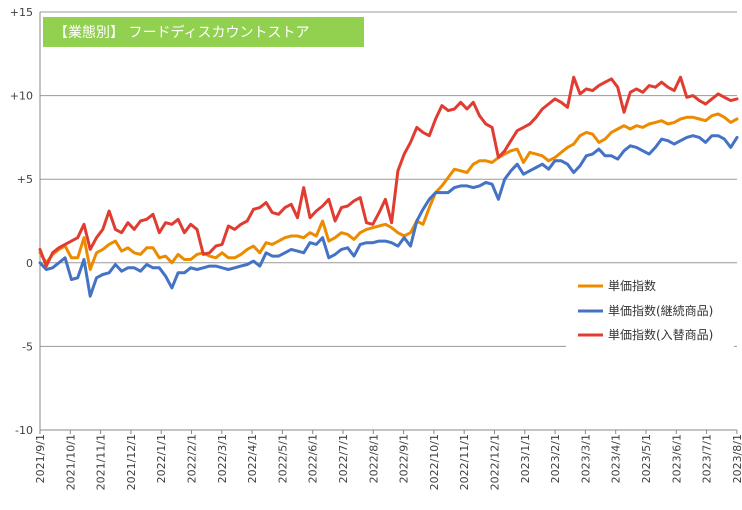 Image resolution: width=742 pixels, height=510 pixels. Describe the element at coordinates (27, 346) in the screenshot. I see `y-tick-label: -5` at that location.